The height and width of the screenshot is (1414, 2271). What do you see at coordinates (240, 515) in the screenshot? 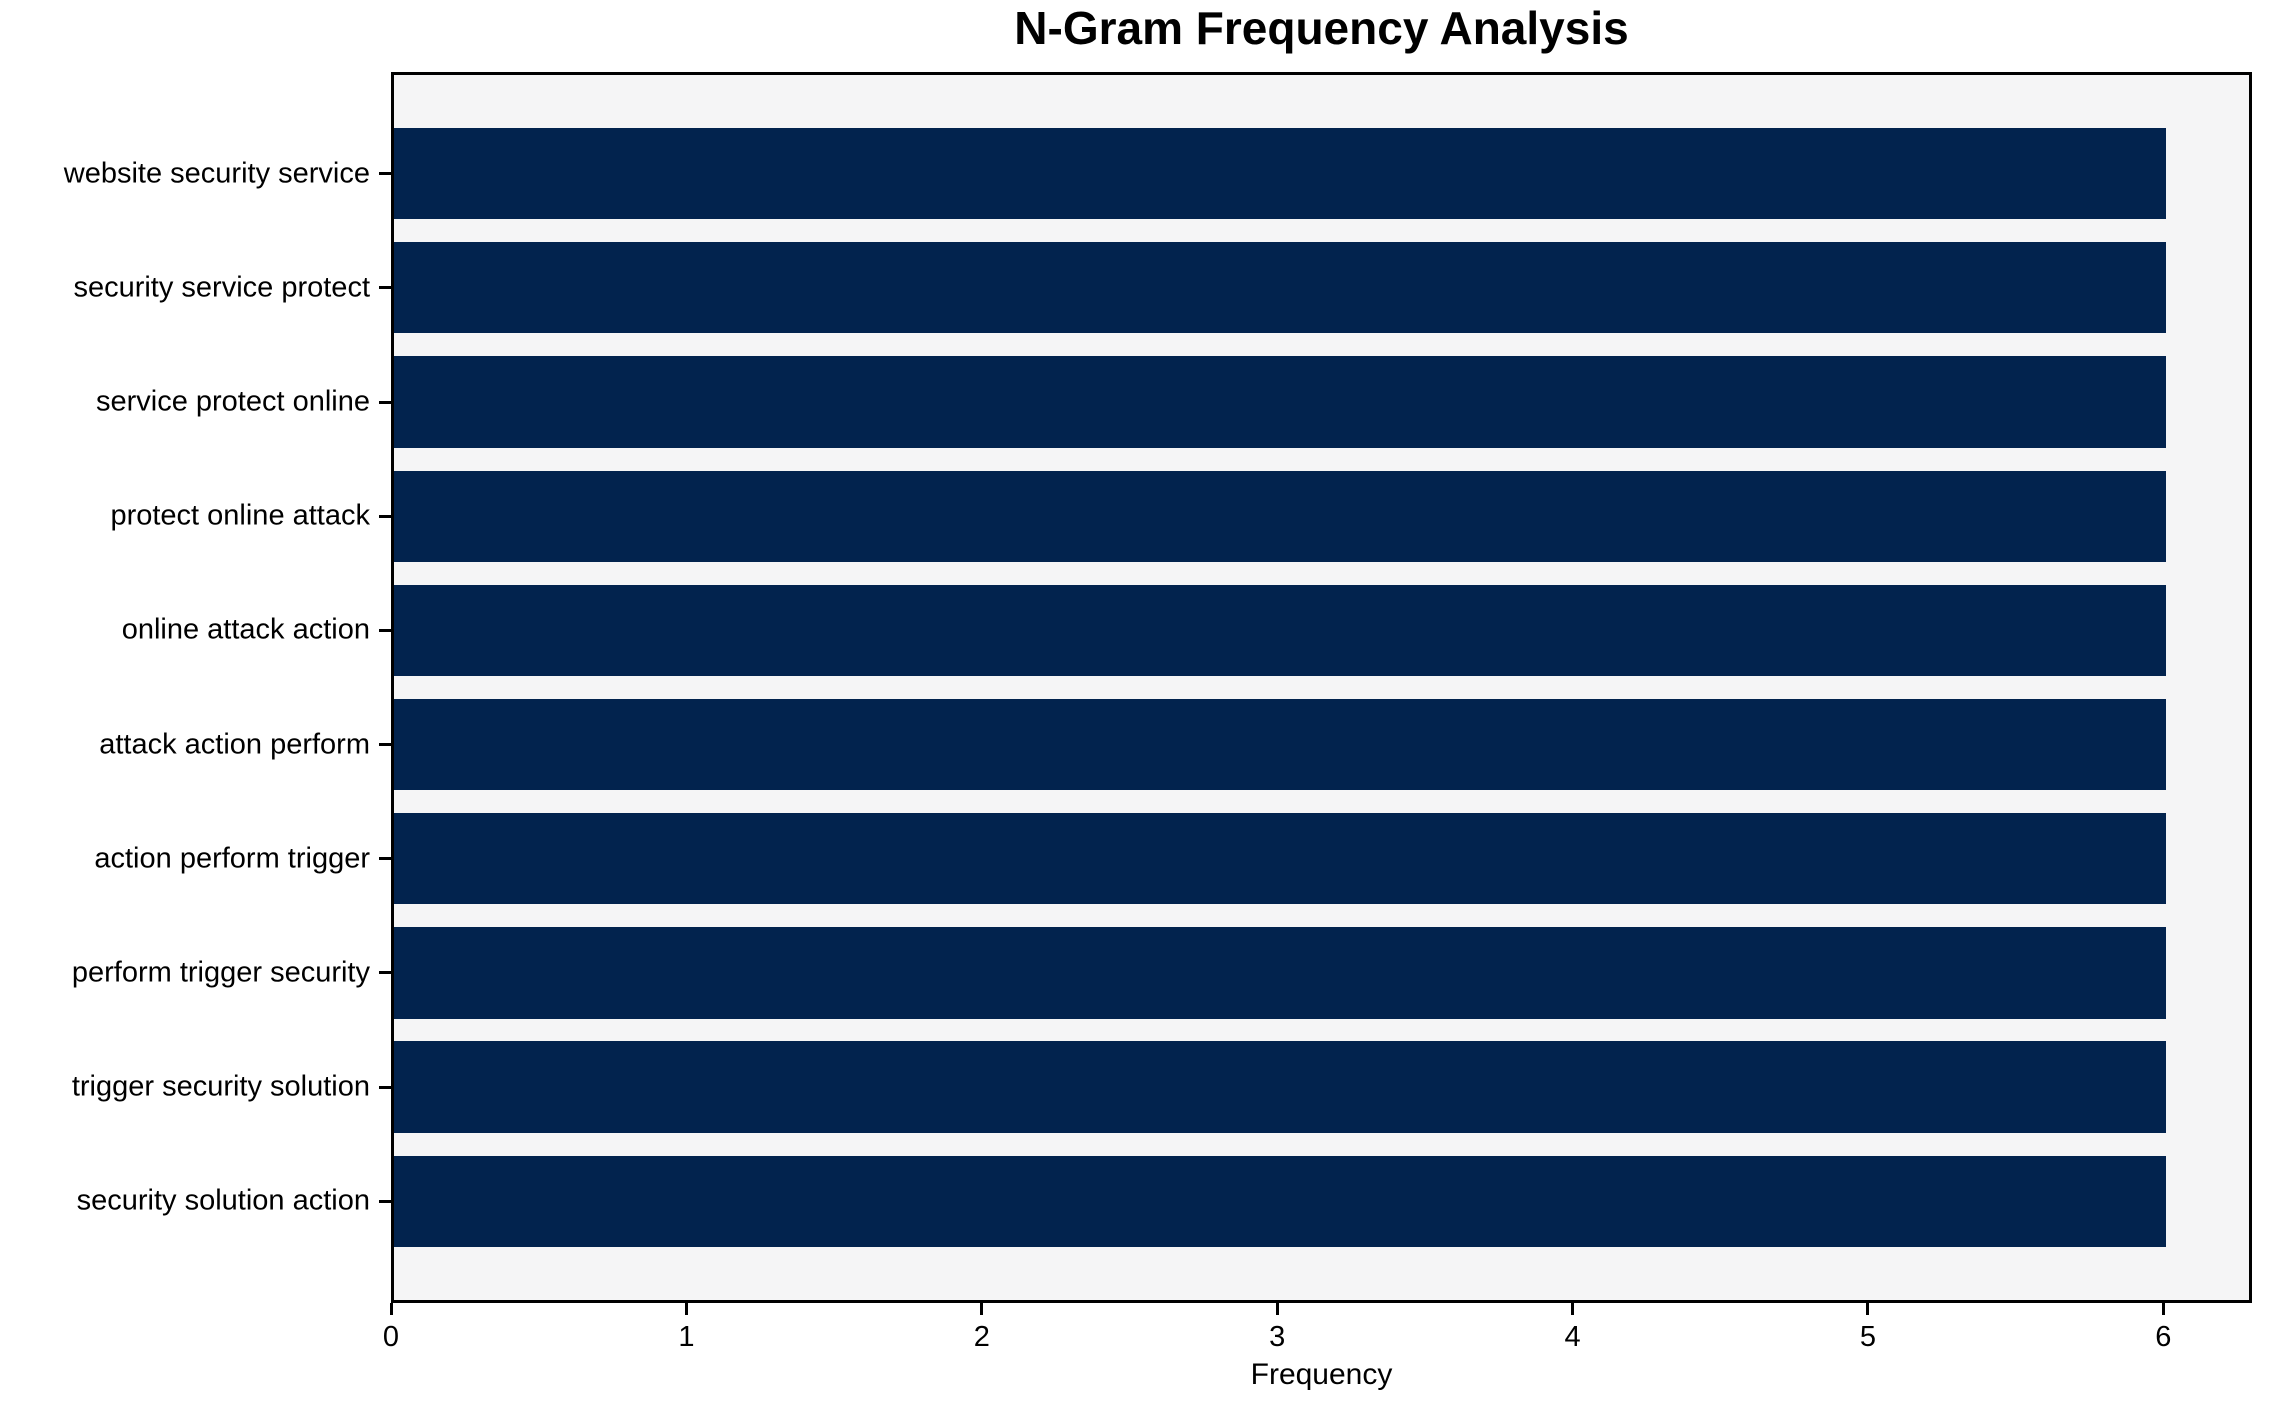
I see `y-tick-label: protect online attack` at bounding box center [240, 515].